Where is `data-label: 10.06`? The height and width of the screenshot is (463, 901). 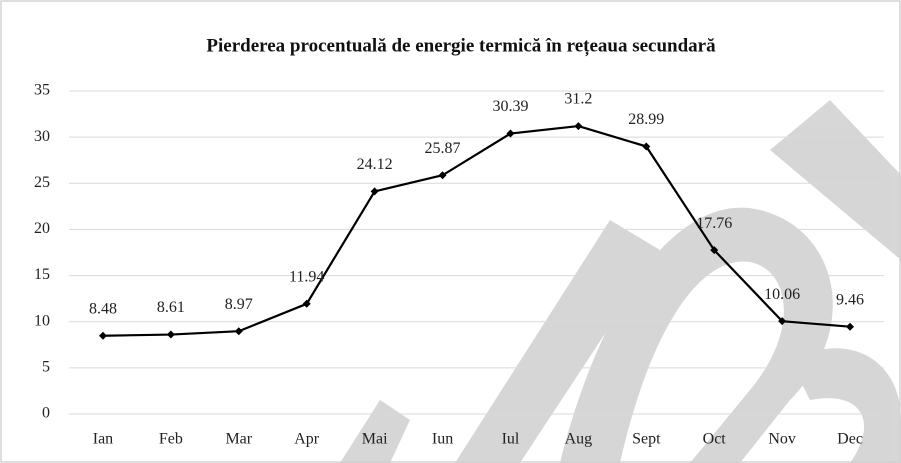 data-label: 10.06 is located at coordinates (782, 294).